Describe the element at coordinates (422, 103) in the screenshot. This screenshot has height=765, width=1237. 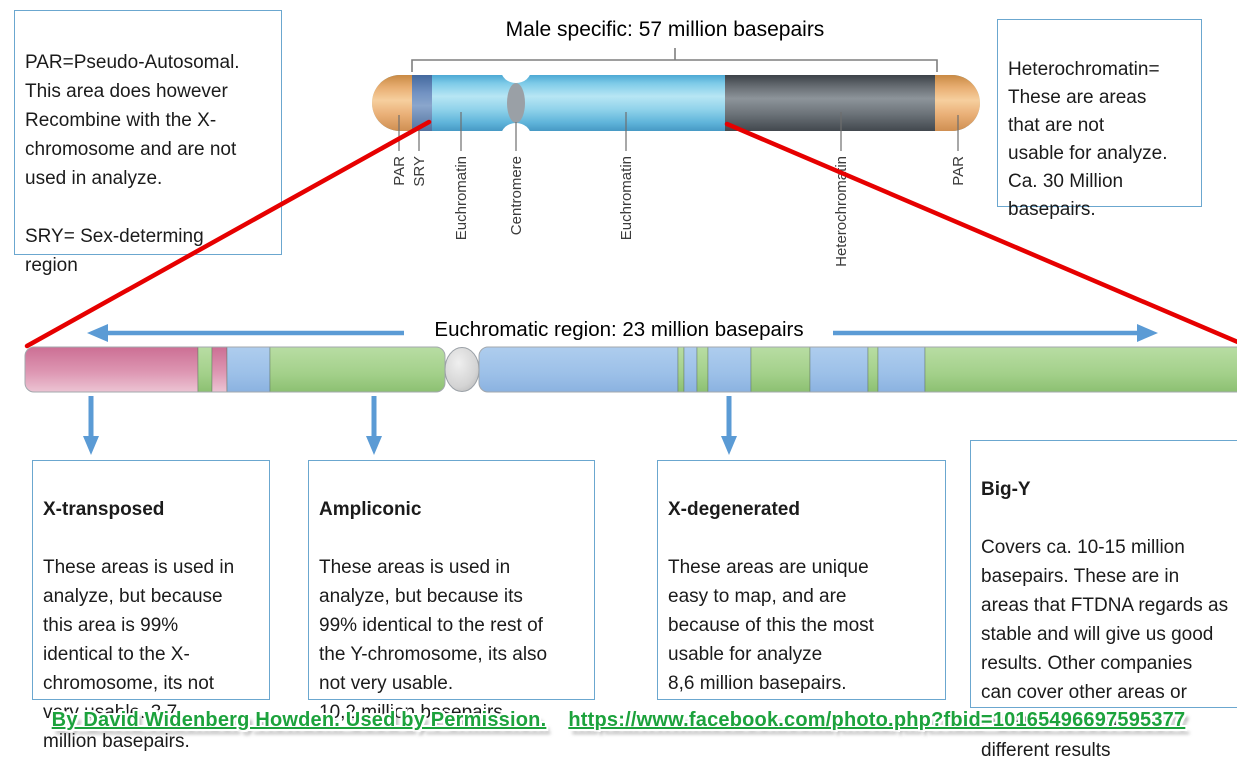
I see `chromosome-sry-region` at that location.